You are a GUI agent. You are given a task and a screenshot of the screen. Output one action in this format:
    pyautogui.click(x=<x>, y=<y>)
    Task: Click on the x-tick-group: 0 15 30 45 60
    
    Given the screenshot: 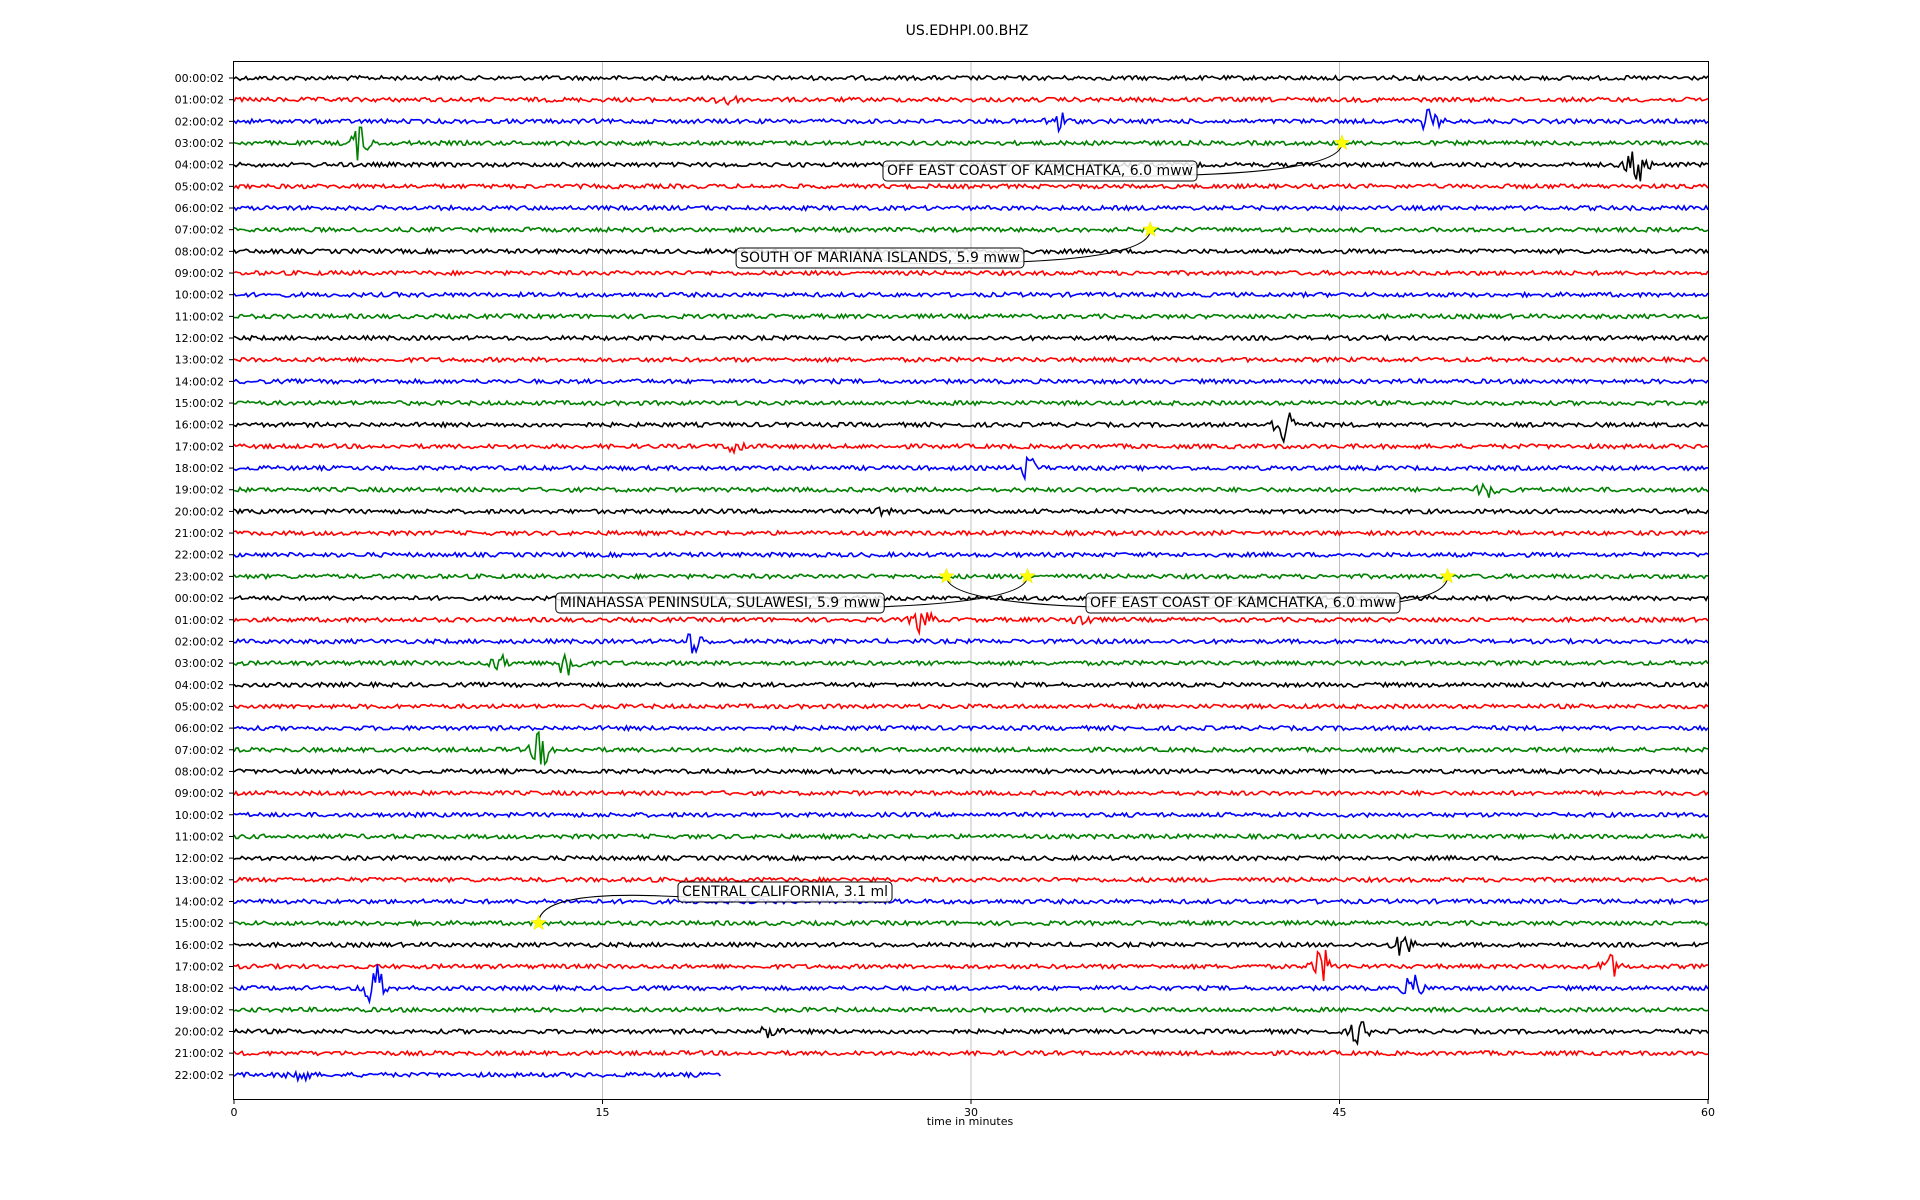 What is the action you would take?
    pyautogui.click(x=973, y=1109)
    